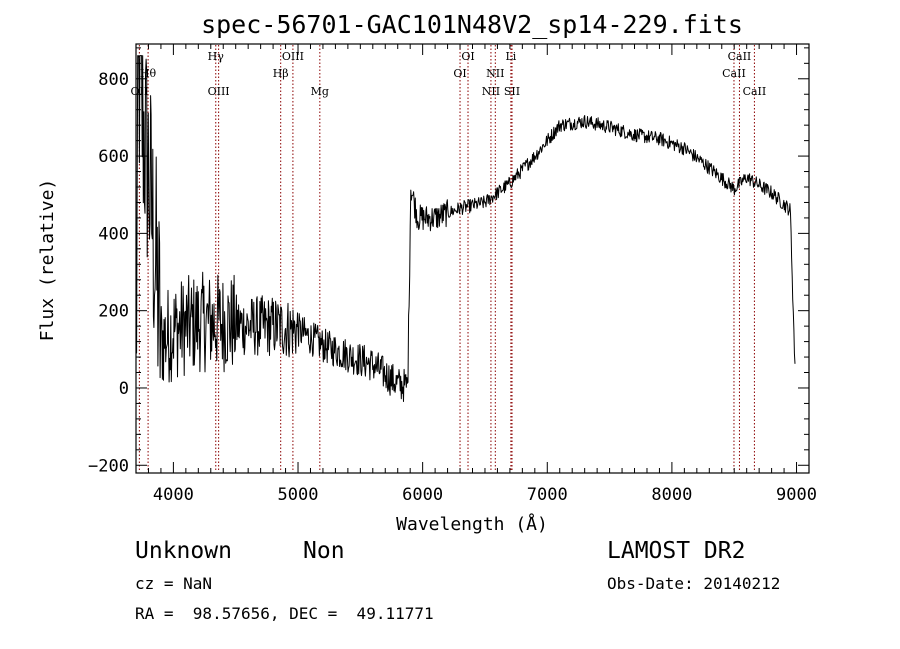 This screenshot has width=900, height=649. What do you see at coordinates (108, 466) in the screenshot?
I see `y-tick-label: −200` at bounding box center [108, 466].